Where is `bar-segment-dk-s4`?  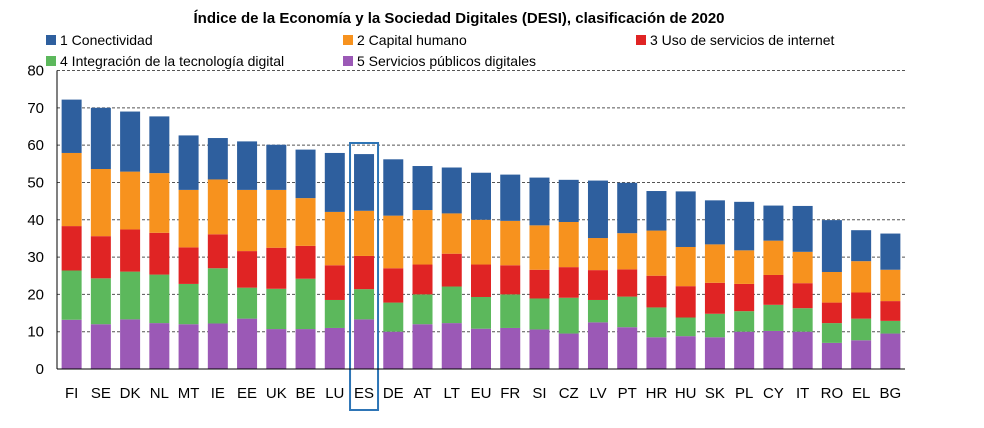 bar-segment-dk-s4 is located at coordinates (130, 200).